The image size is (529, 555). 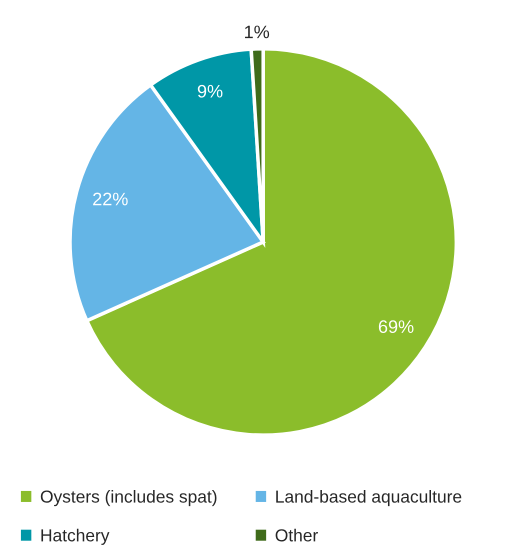 I want to click on data-label: 69%, so click(x=396, y=327).